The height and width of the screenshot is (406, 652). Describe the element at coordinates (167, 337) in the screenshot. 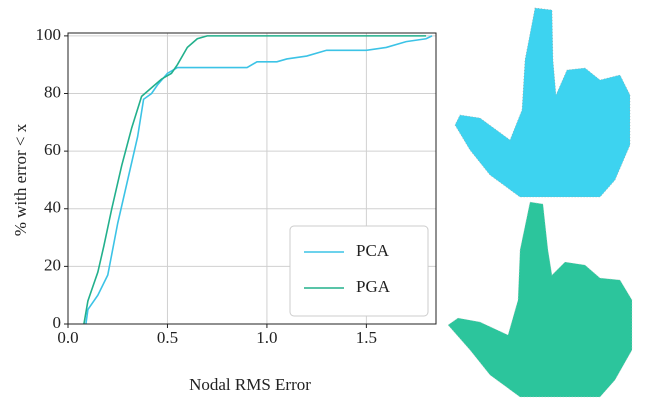

I see `x-tick-label: 0.5` at that location.